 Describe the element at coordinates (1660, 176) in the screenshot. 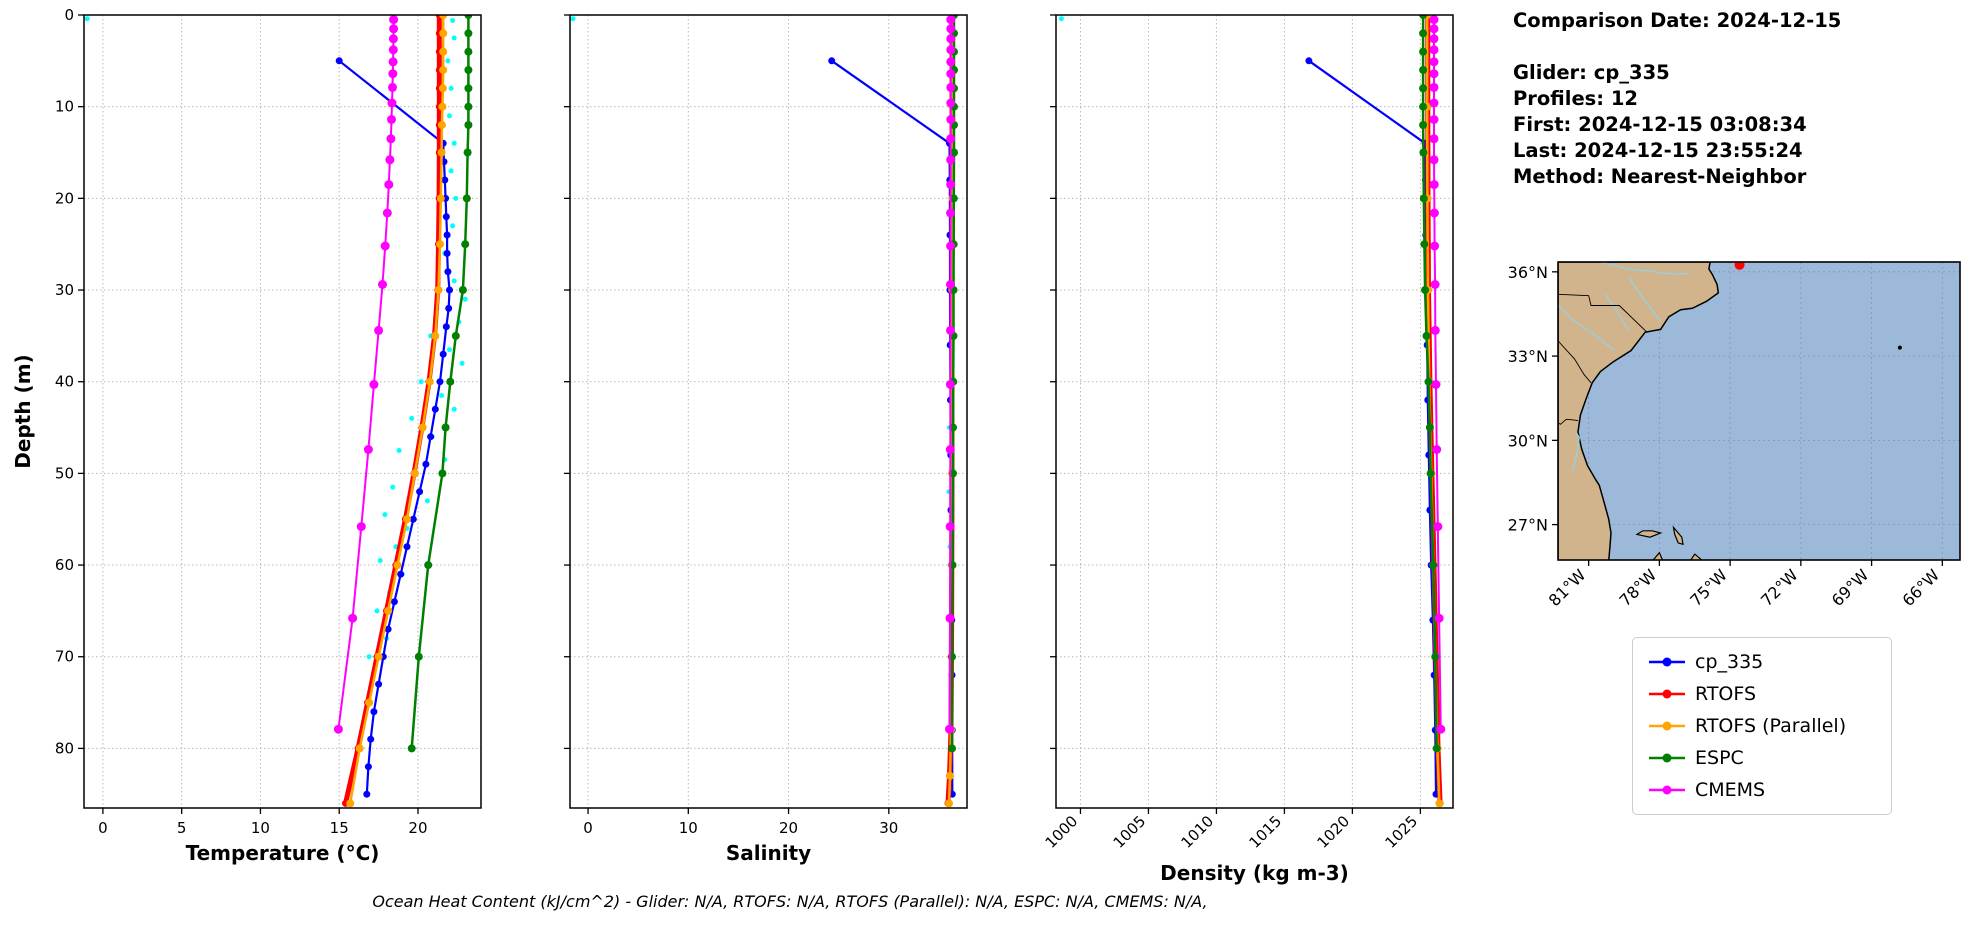

I see `method: Method: Nearest-Neighbor` at that location.